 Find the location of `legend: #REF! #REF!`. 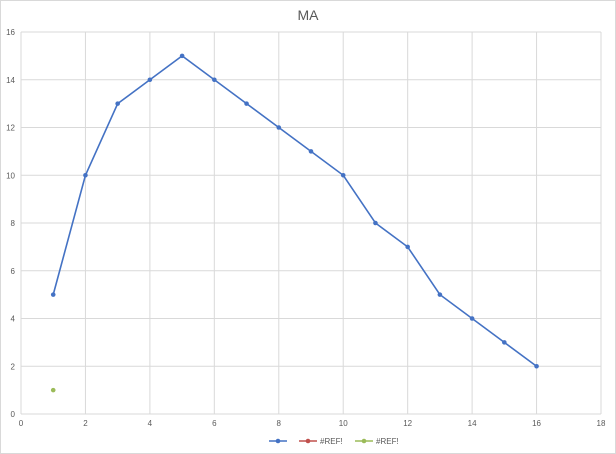

legend: #REF! #REF! is located at coordinates (334, 441).